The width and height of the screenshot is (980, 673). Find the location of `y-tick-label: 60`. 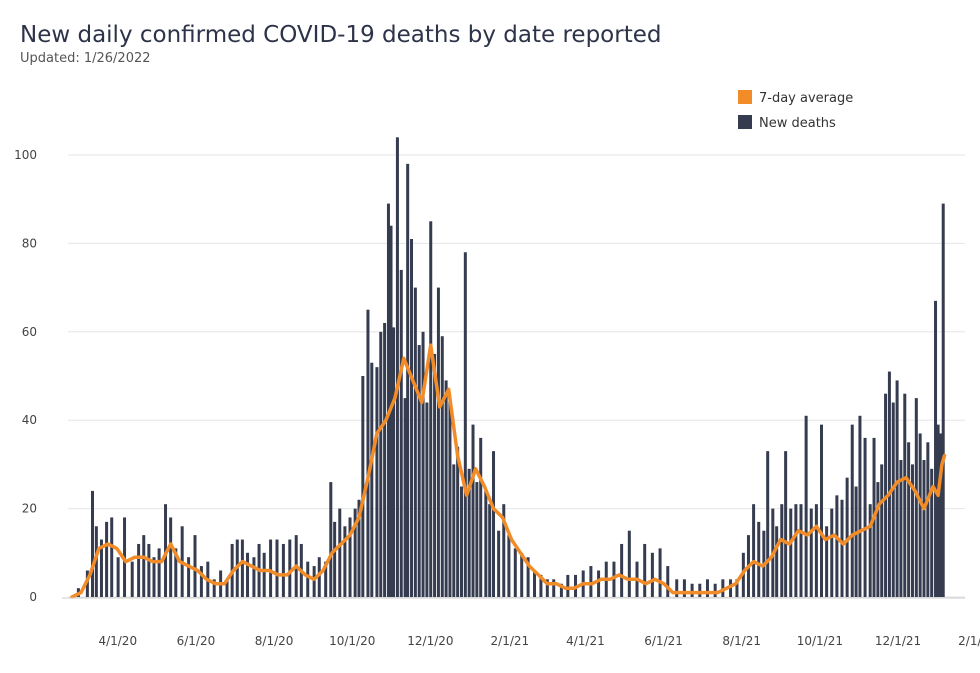

y-tick-label: 60 is located at coordinates (29, 332).